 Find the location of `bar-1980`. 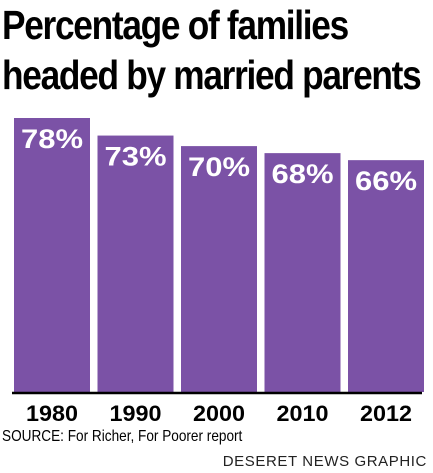

bar-1980 is located at coordinates (52, 255).